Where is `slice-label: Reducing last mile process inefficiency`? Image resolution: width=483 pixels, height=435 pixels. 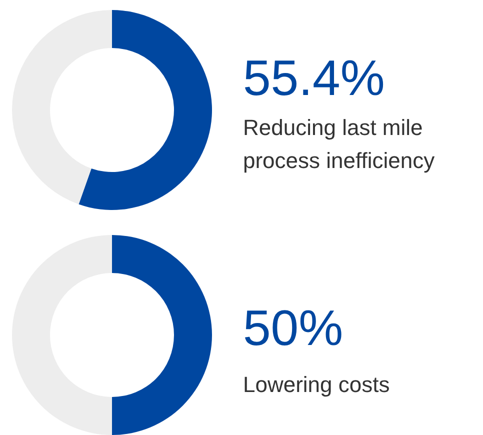 slice-label: Reducing last mile process inefficiency is located at coordinates (339, 144).